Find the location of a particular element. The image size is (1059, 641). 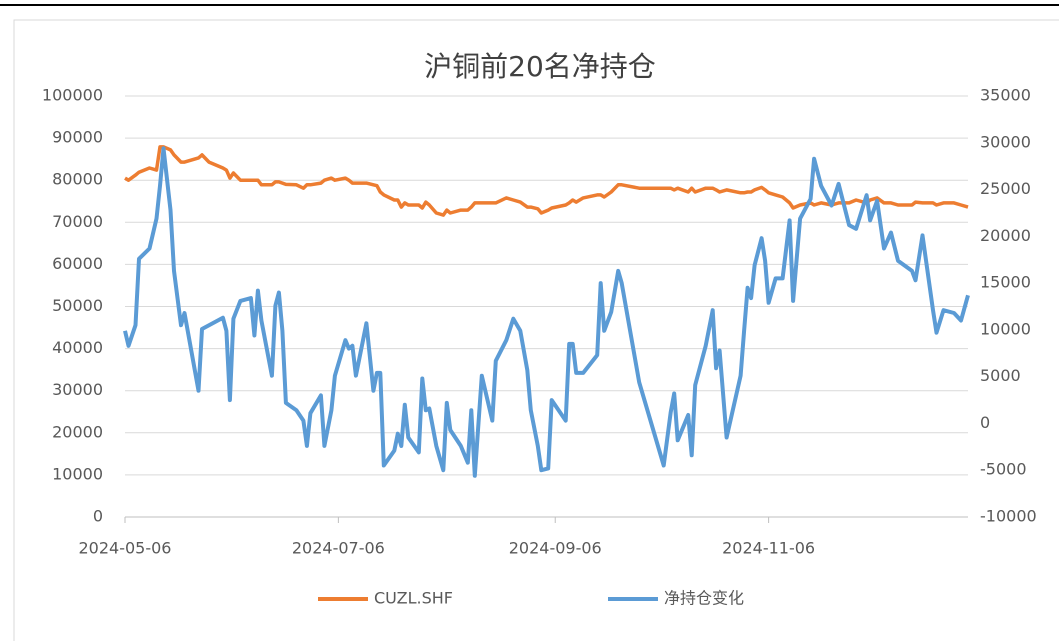

y-tick-label: 100000 is located at coordinates (72, 95).